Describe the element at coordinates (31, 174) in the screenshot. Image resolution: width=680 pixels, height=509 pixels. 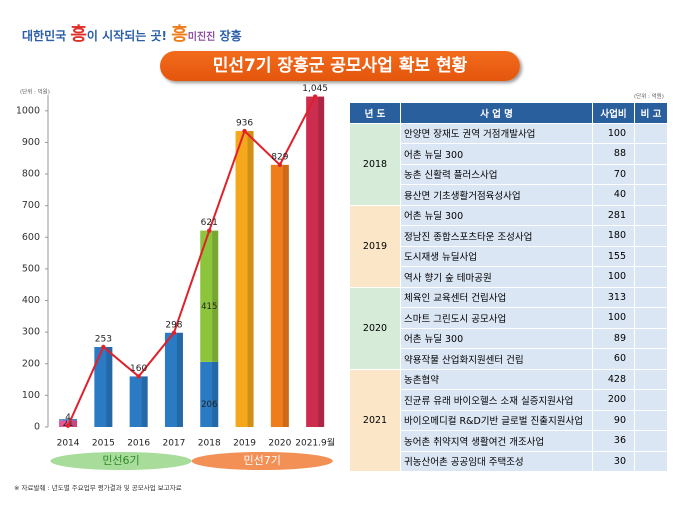
I see `y-tick-label: 800` at that location.